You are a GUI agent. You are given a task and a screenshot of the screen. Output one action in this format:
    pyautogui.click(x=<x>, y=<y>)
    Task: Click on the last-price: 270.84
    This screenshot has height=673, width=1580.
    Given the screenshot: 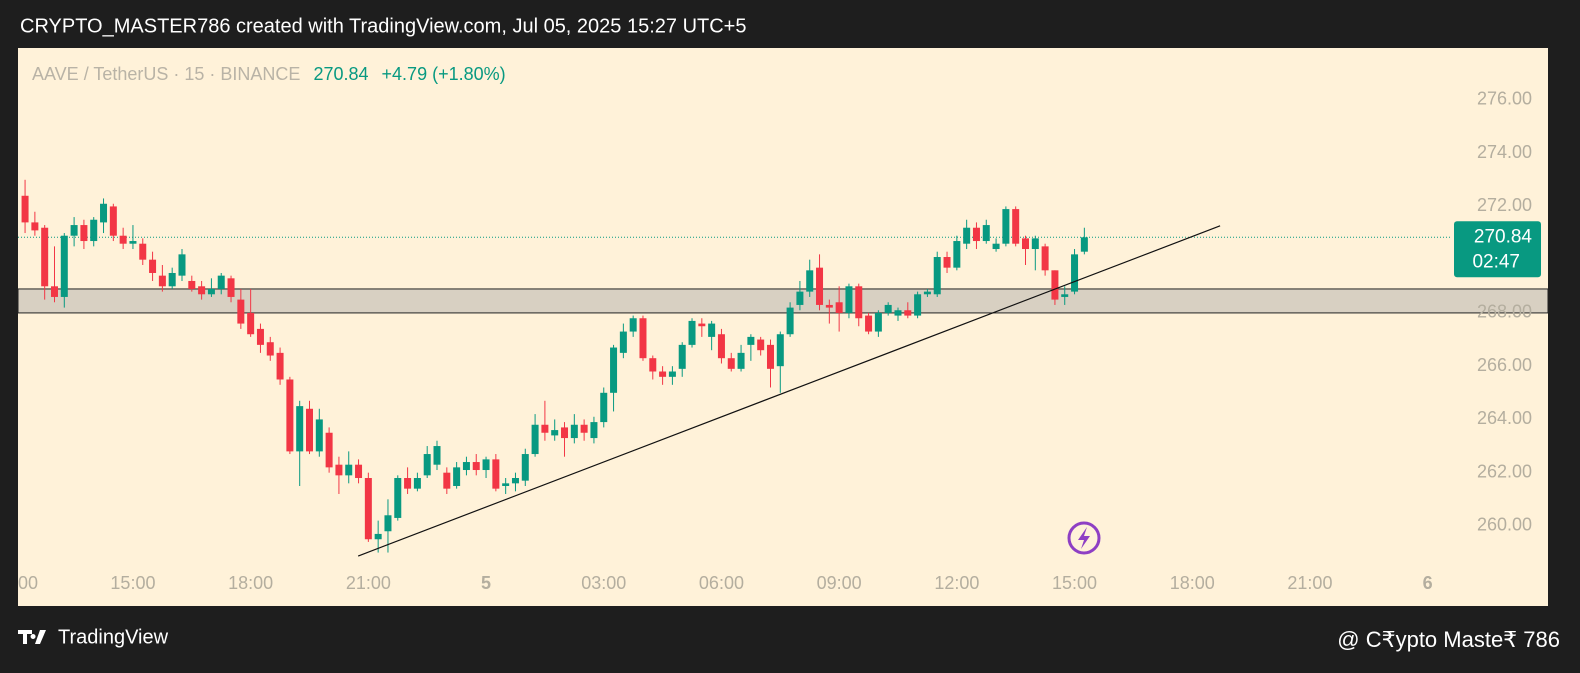 What is the action you would take?
    pyautogui.click(x=340, y=74)
    